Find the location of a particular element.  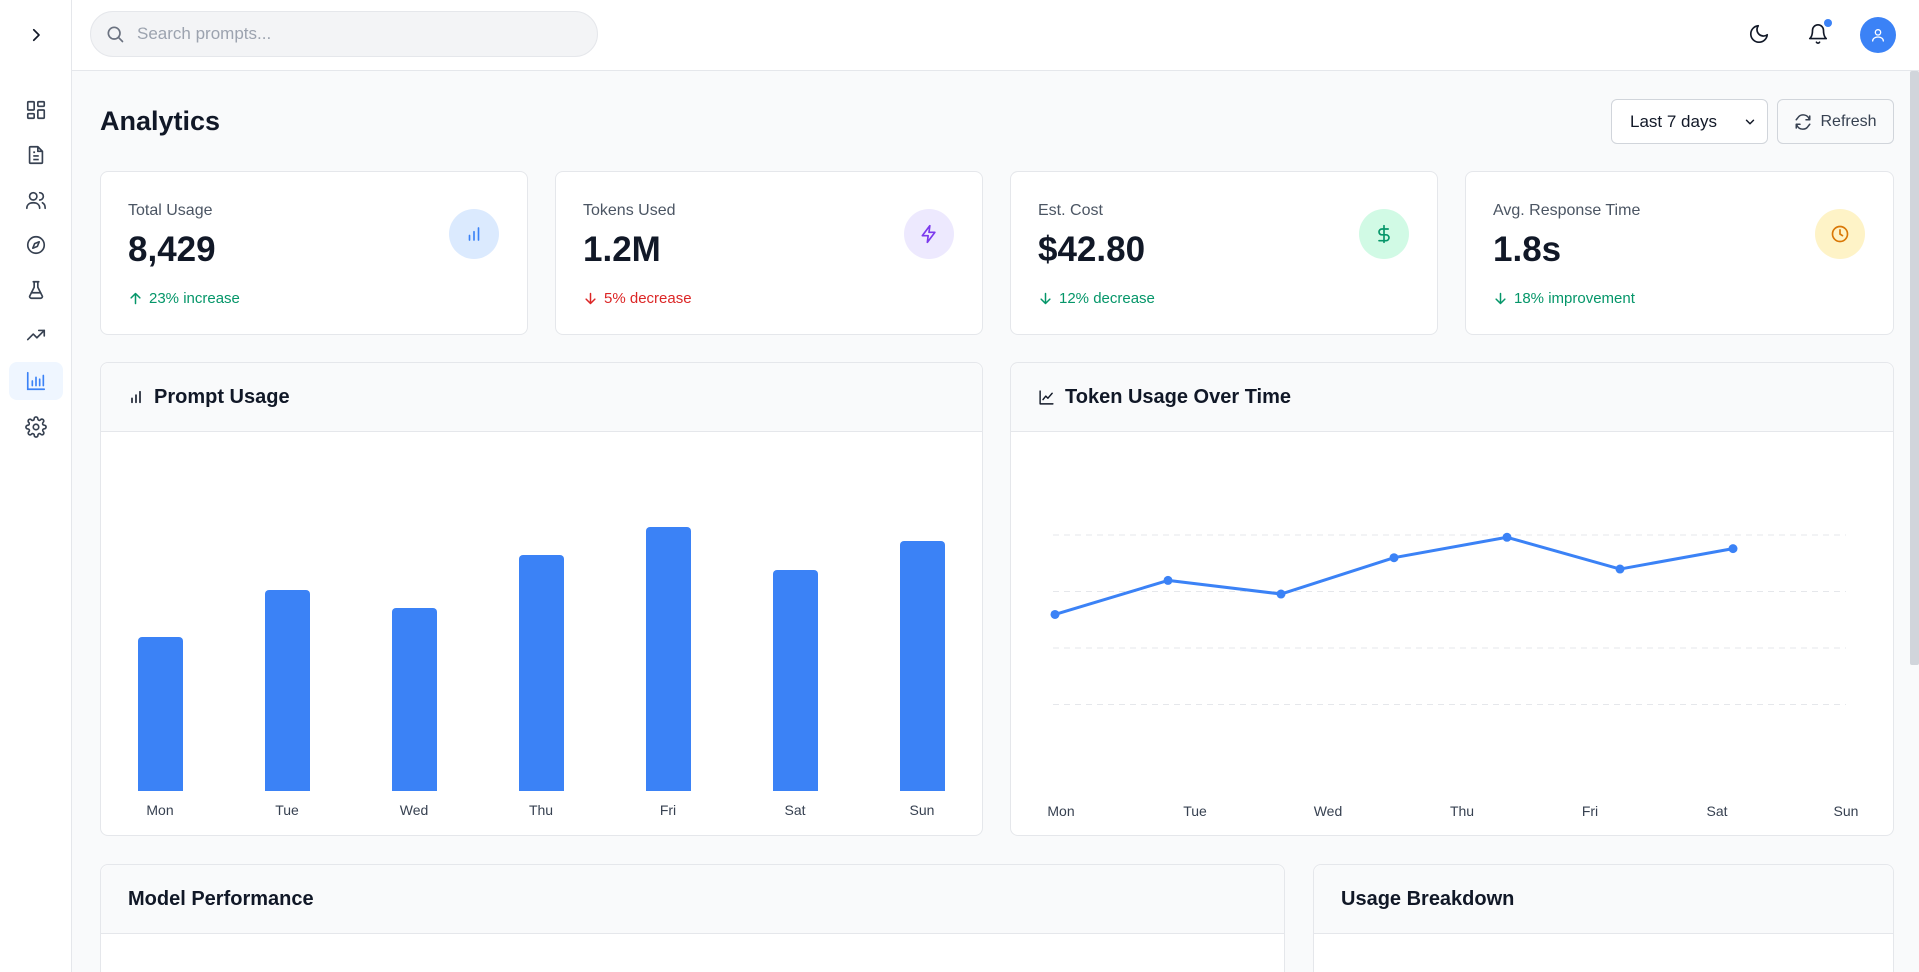

sidebar-item-prompts is located at coordinates (36, 155).